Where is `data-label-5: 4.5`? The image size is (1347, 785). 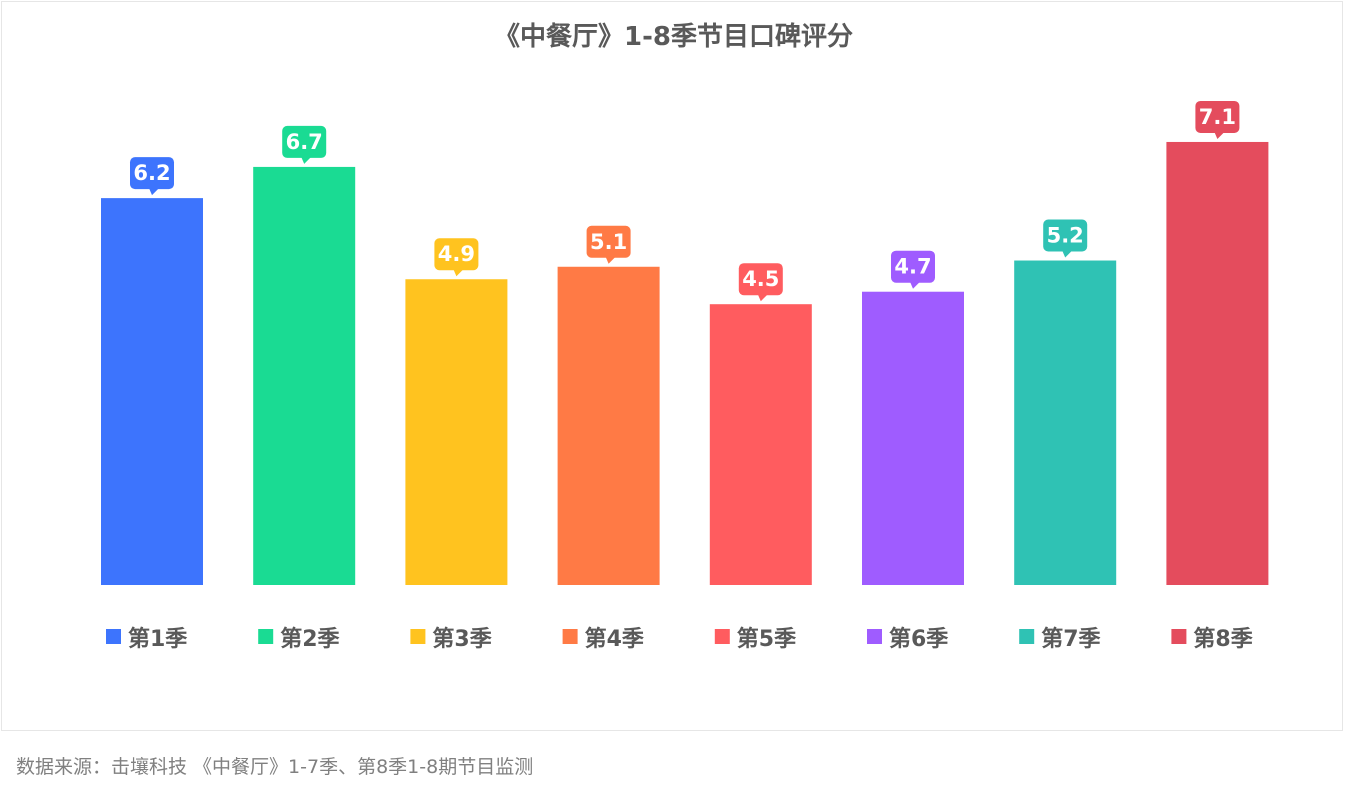 data-label-5: 4.5 is located at coordinates (760, 279).